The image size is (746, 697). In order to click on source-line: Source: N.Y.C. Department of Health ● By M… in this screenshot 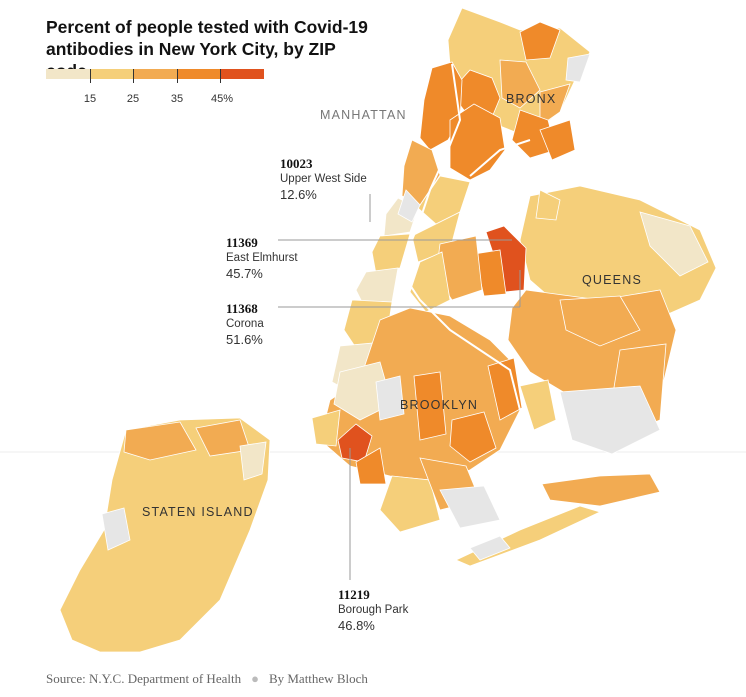, I will do `click(207, 679)`.